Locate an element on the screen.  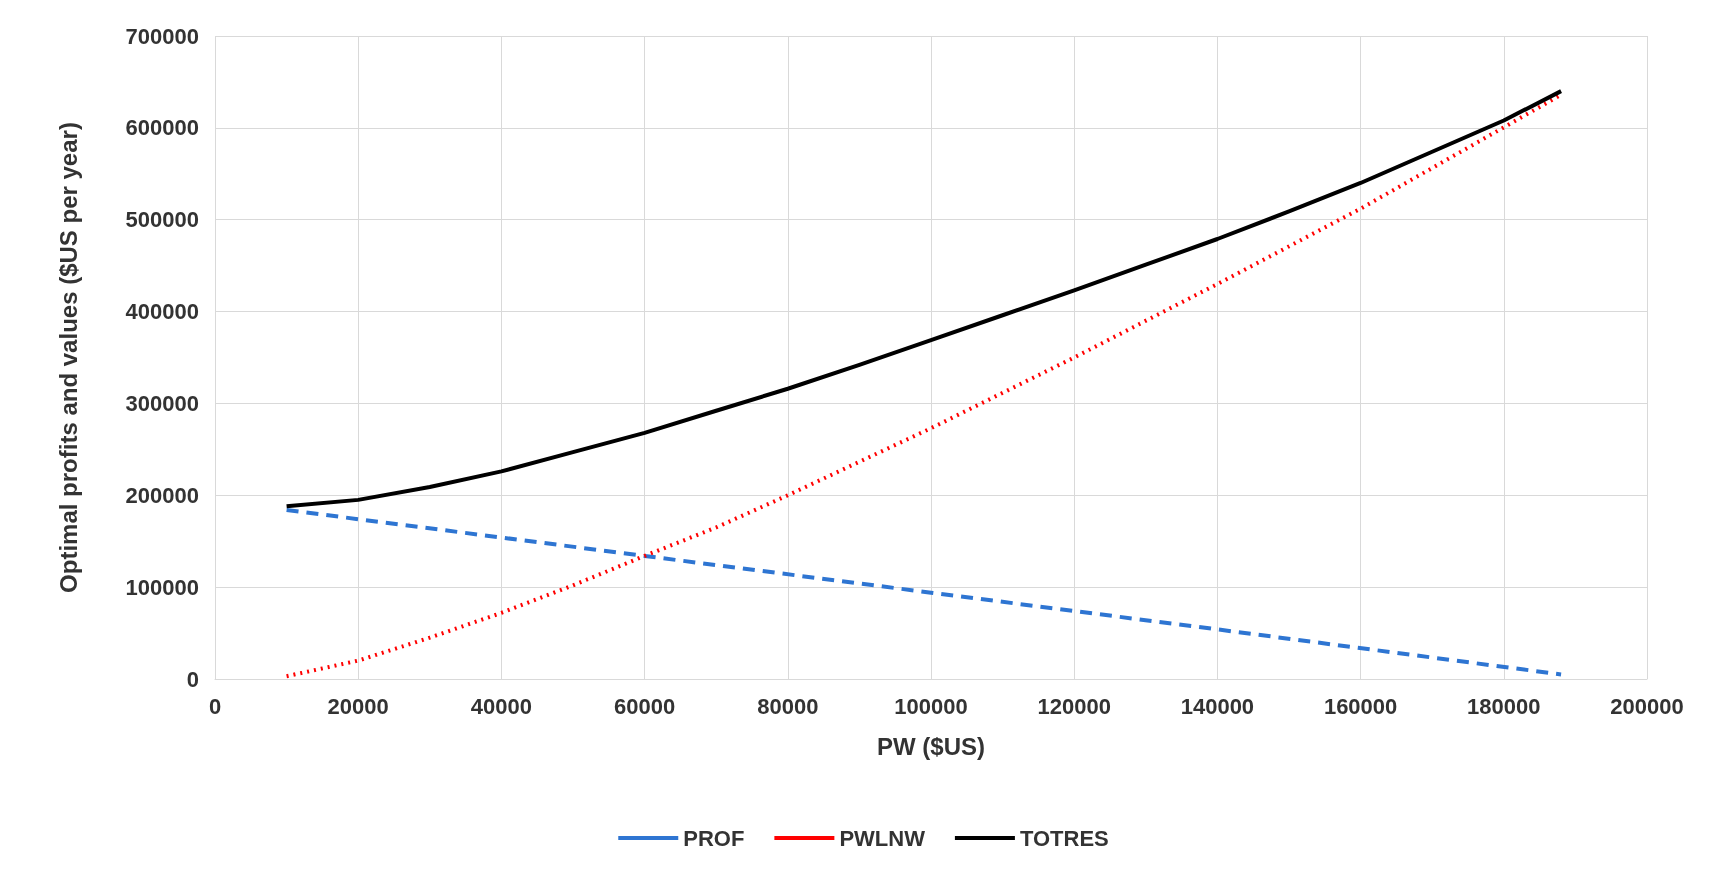
legend-label: PWLNW is located at coordinates (882, 838).